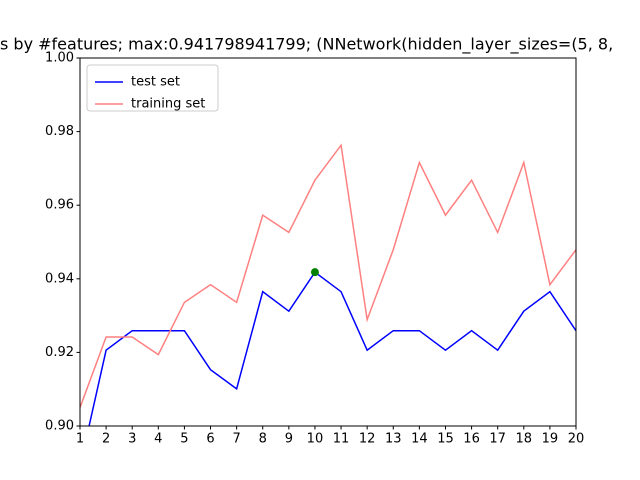 The image size is (640, 480). What do you see at coordinates (315, 439) in the screenshot?
I see `x-tick-label: 10` at bounding box center [315, 439].